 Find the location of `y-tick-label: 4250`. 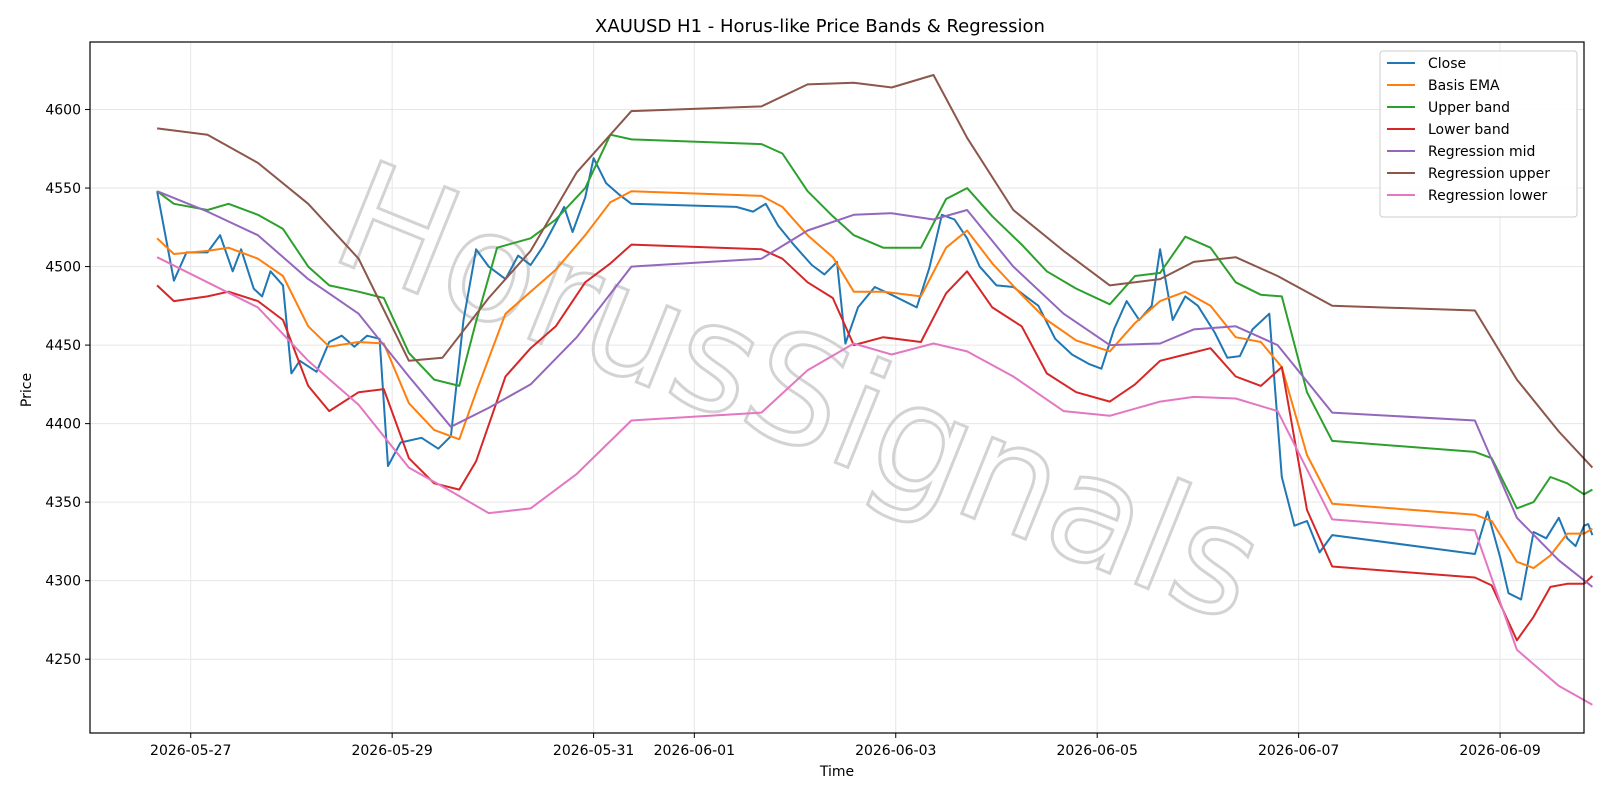

y-tick-label: 4250 is located at coordinates (63, 660).